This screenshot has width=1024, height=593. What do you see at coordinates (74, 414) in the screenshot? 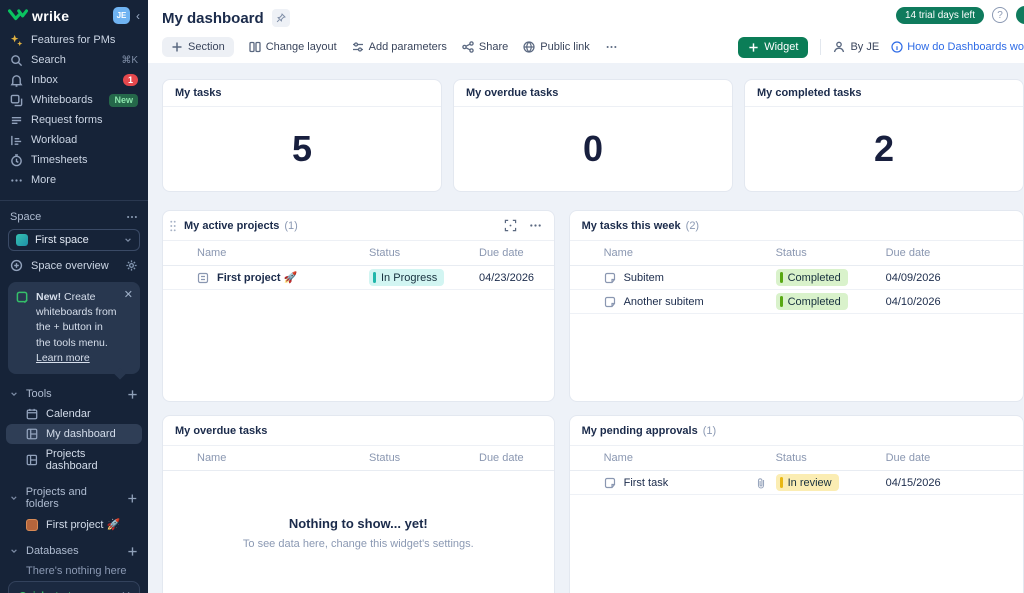
I see `sidebar-item-calendar: Calendar` at bounding box center [74, 414].